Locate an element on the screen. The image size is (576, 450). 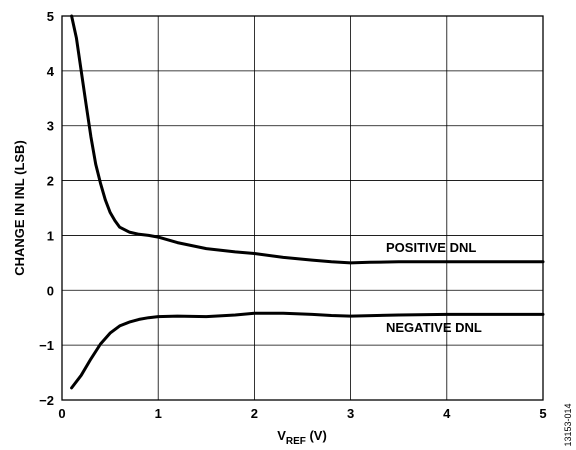
y-tick-label: 1 is located at coordinates (50, 235).